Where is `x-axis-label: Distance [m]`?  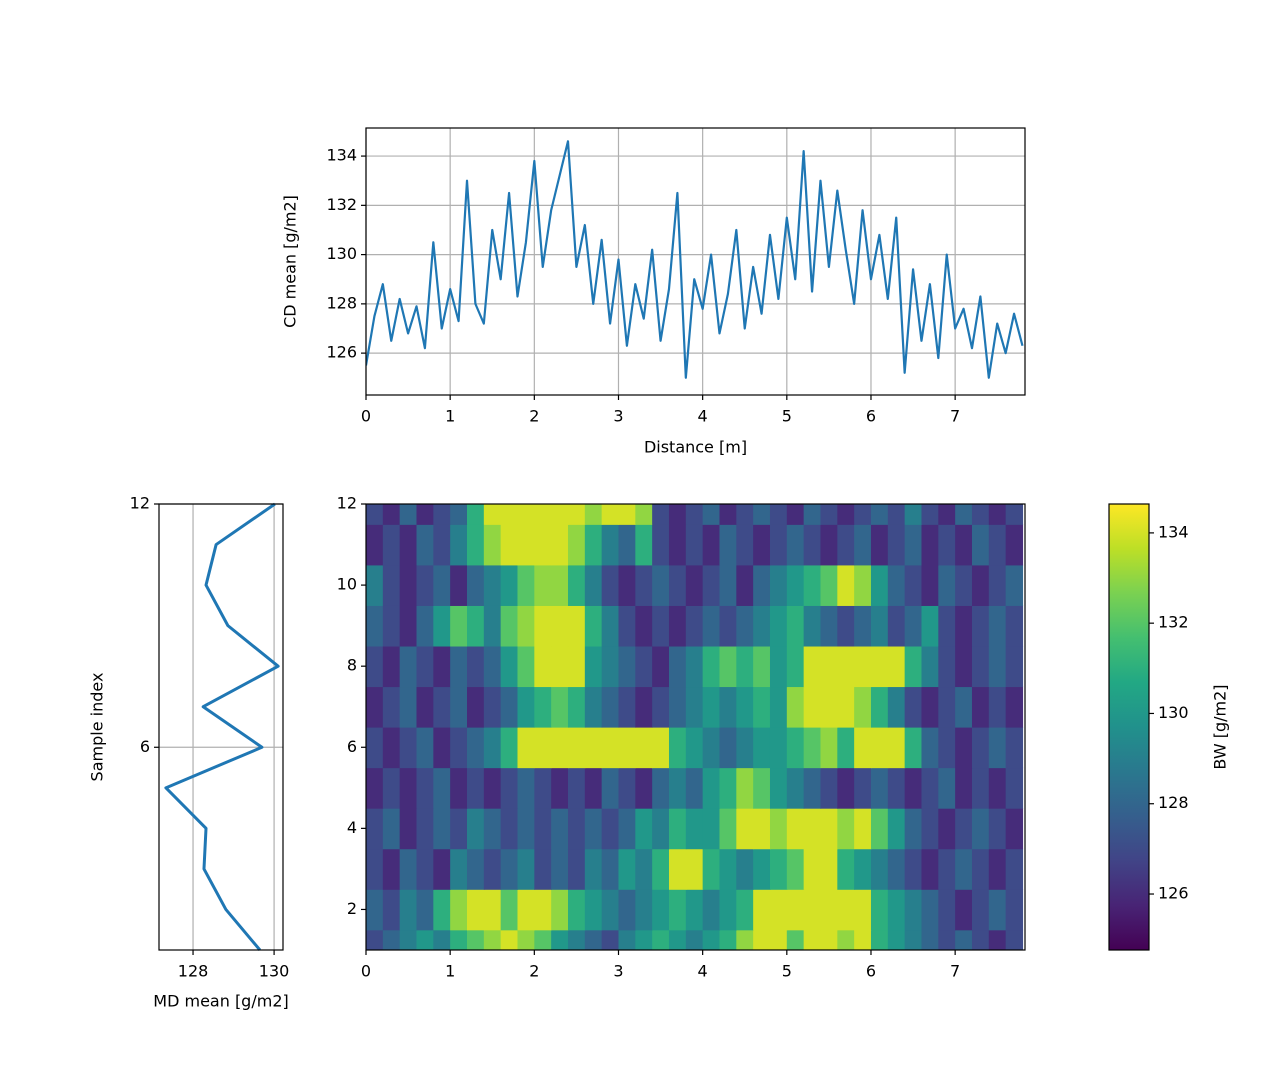 x-axis-label: Distance [m] is located at coordinates (695, 447).